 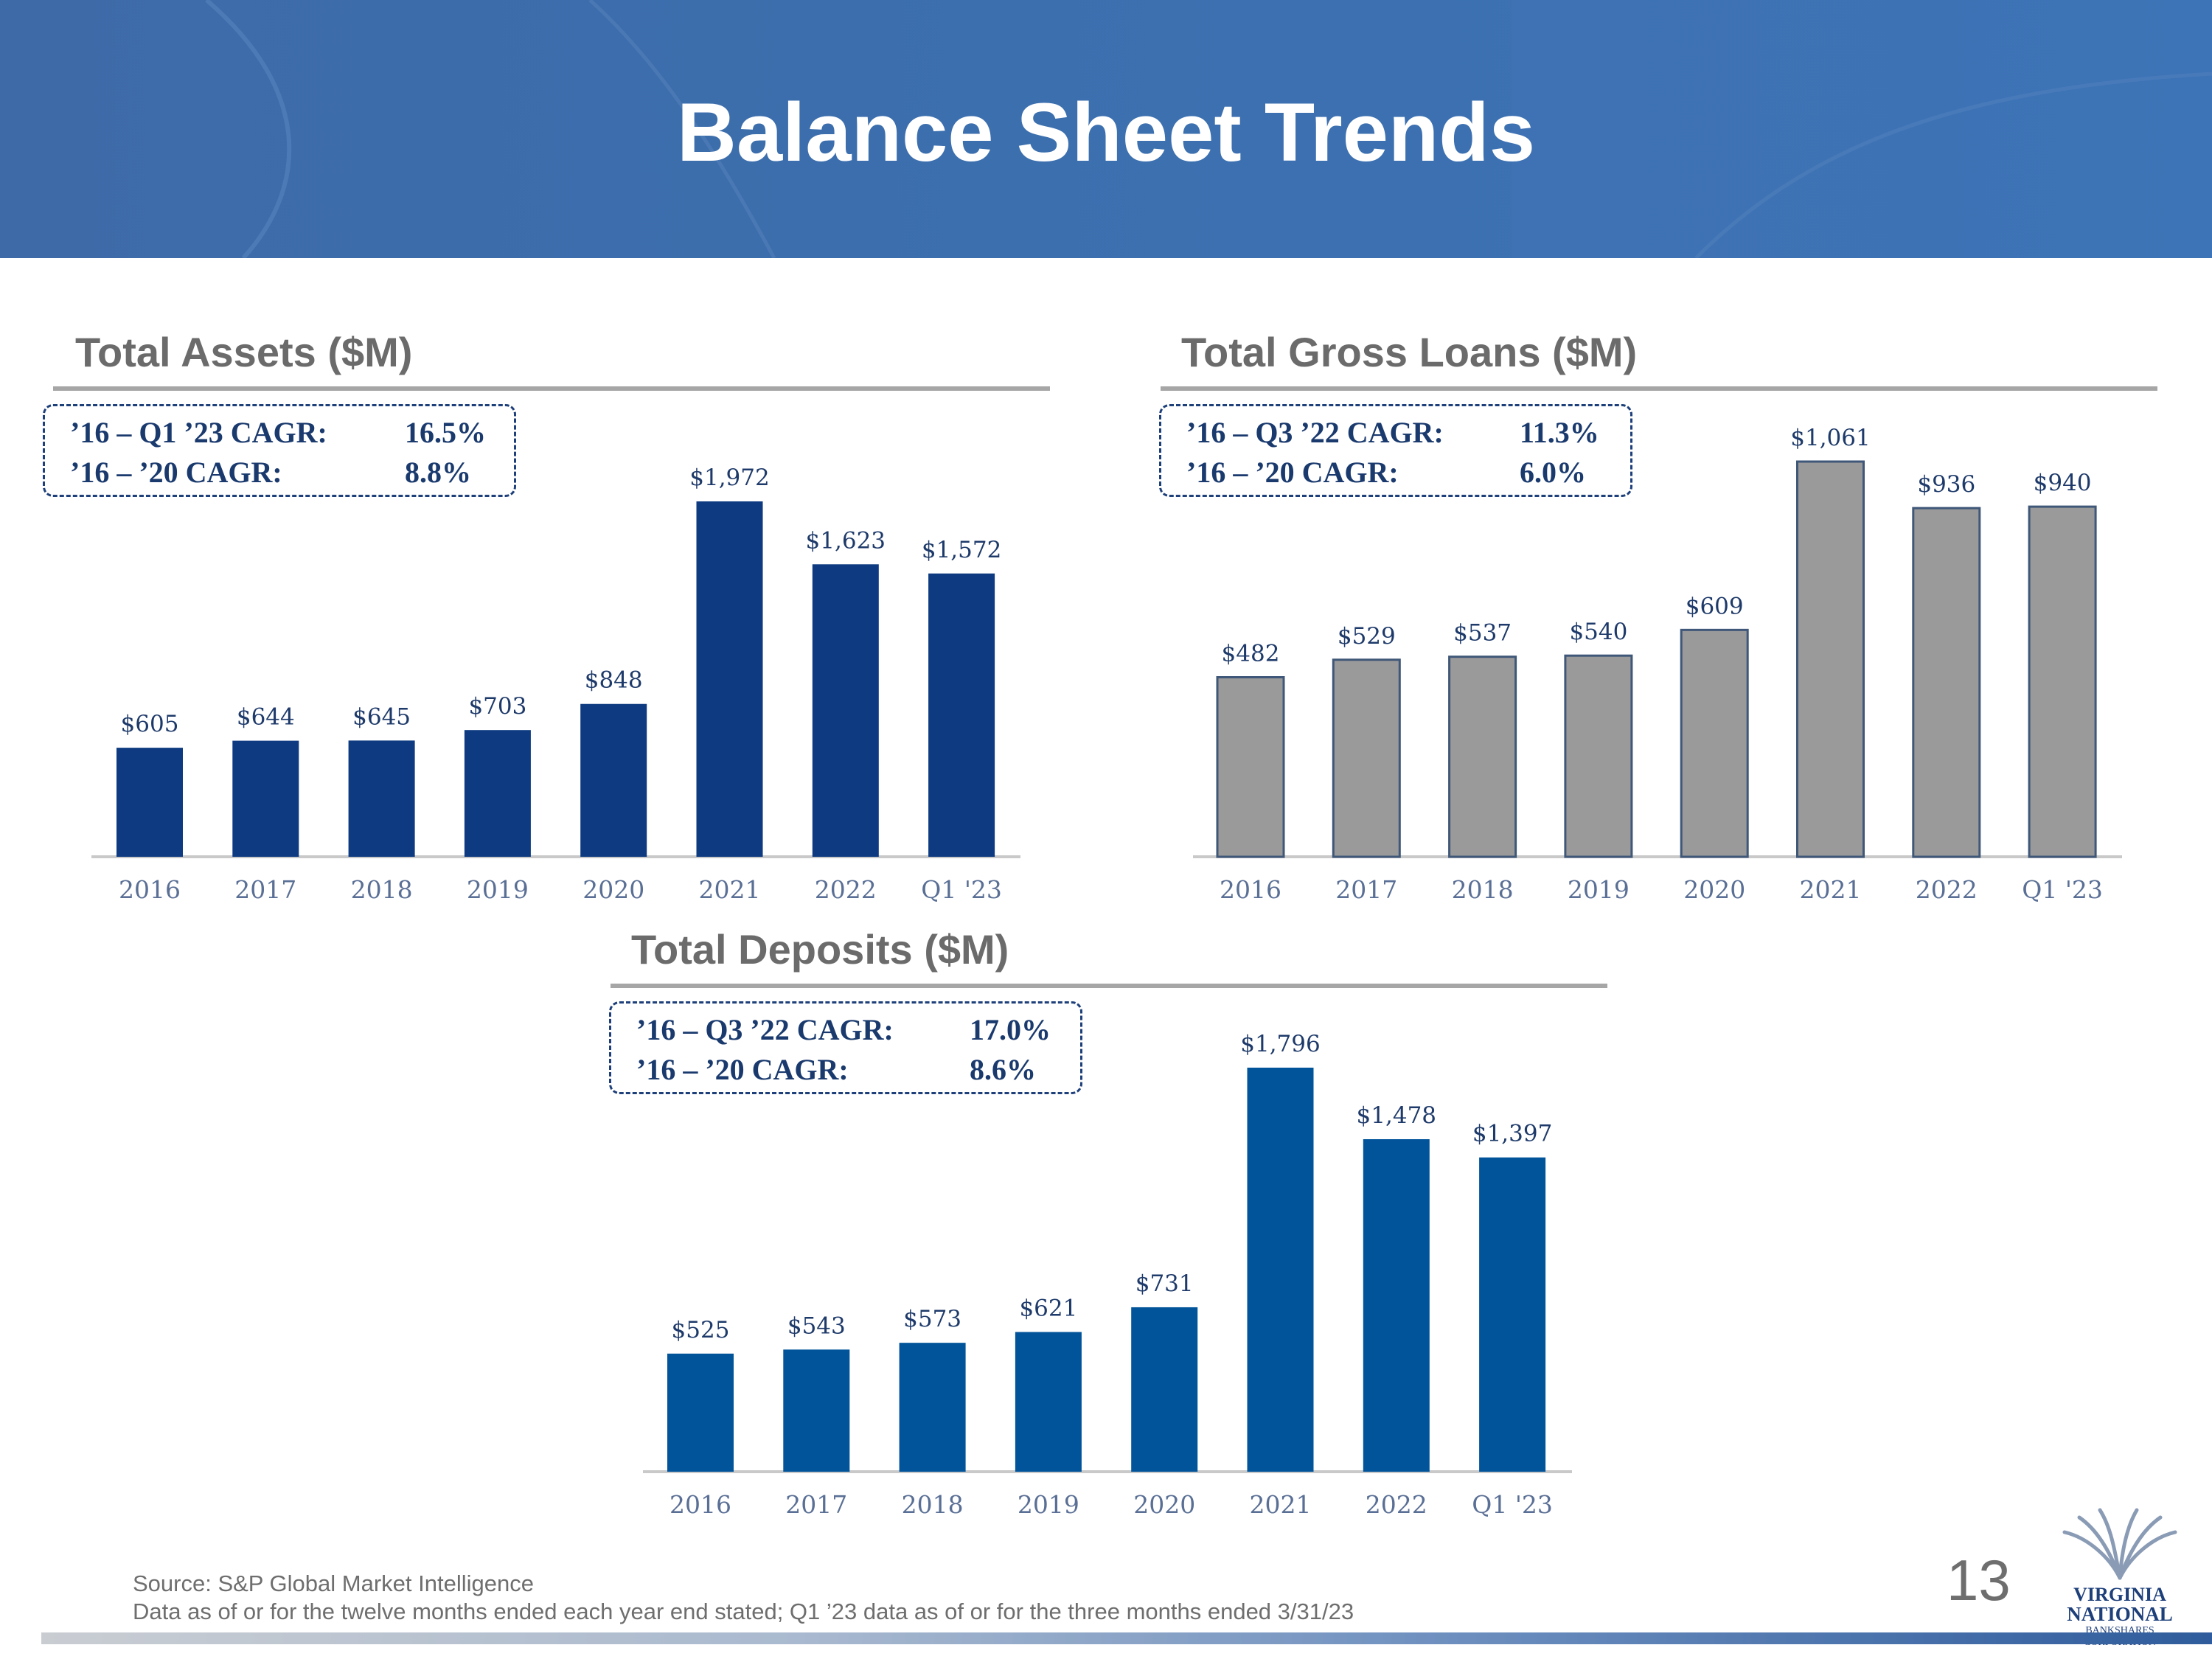 What do you see at coordinates (1830, 438) in the screenshot?
I see `data-label: $1,061` at bounding box center [1830, 438].